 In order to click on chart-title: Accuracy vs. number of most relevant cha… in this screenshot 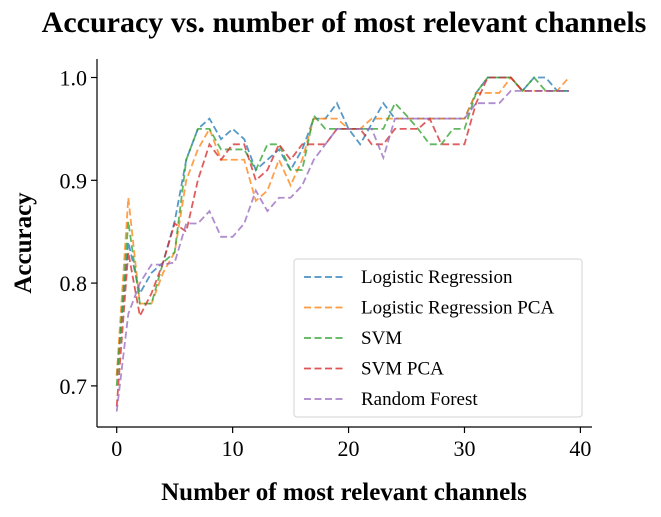, I will do `click(344, 22)`.